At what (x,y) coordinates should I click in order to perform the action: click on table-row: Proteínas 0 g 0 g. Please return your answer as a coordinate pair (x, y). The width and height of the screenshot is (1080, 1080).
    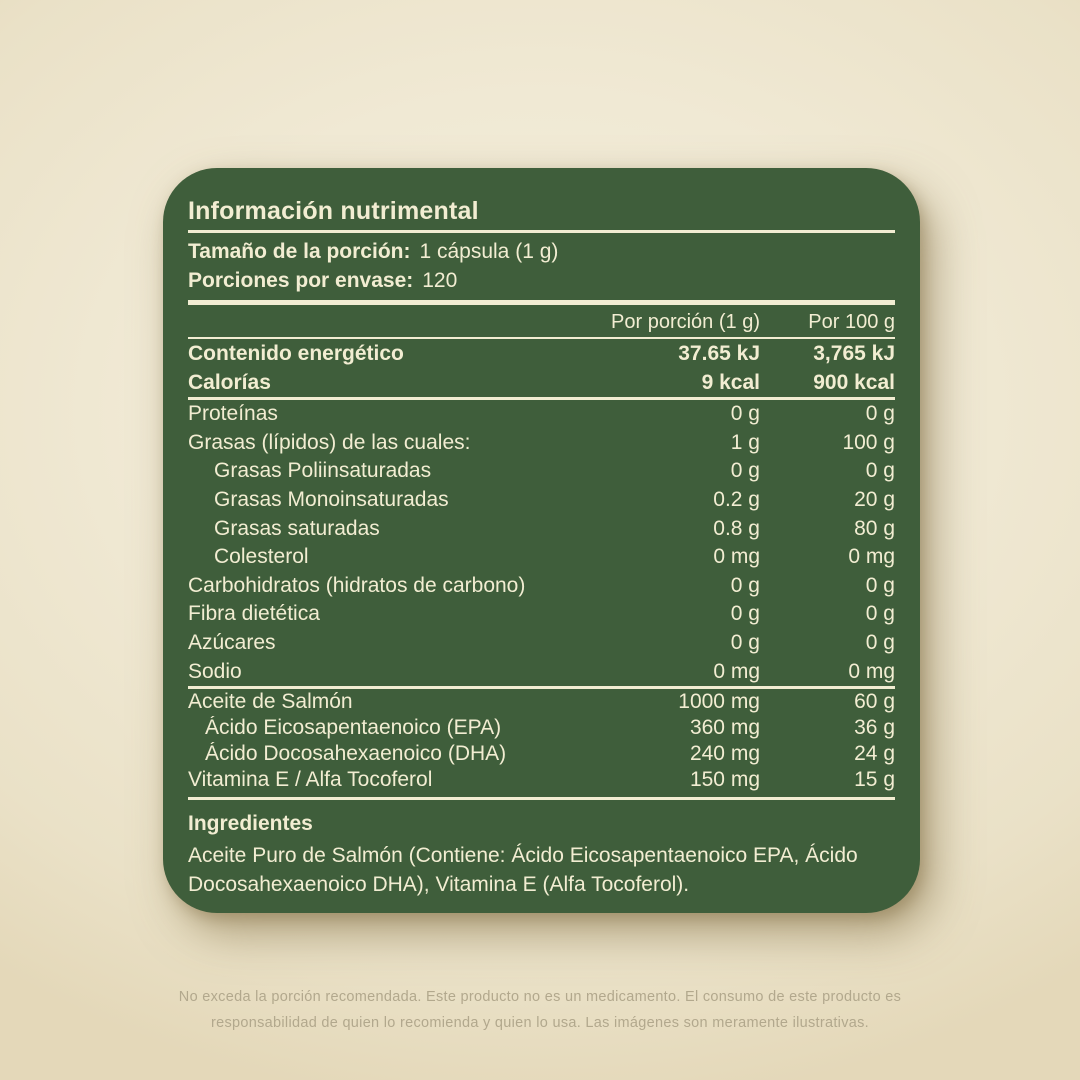
    Looking at the image, I should click on (541, 414).